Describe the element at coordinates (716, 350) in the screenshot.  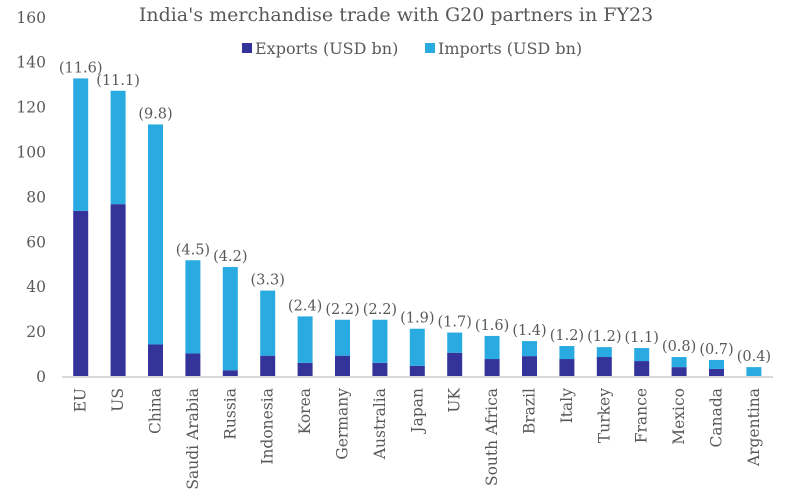
I see `data-label: (0.7)` at that location.